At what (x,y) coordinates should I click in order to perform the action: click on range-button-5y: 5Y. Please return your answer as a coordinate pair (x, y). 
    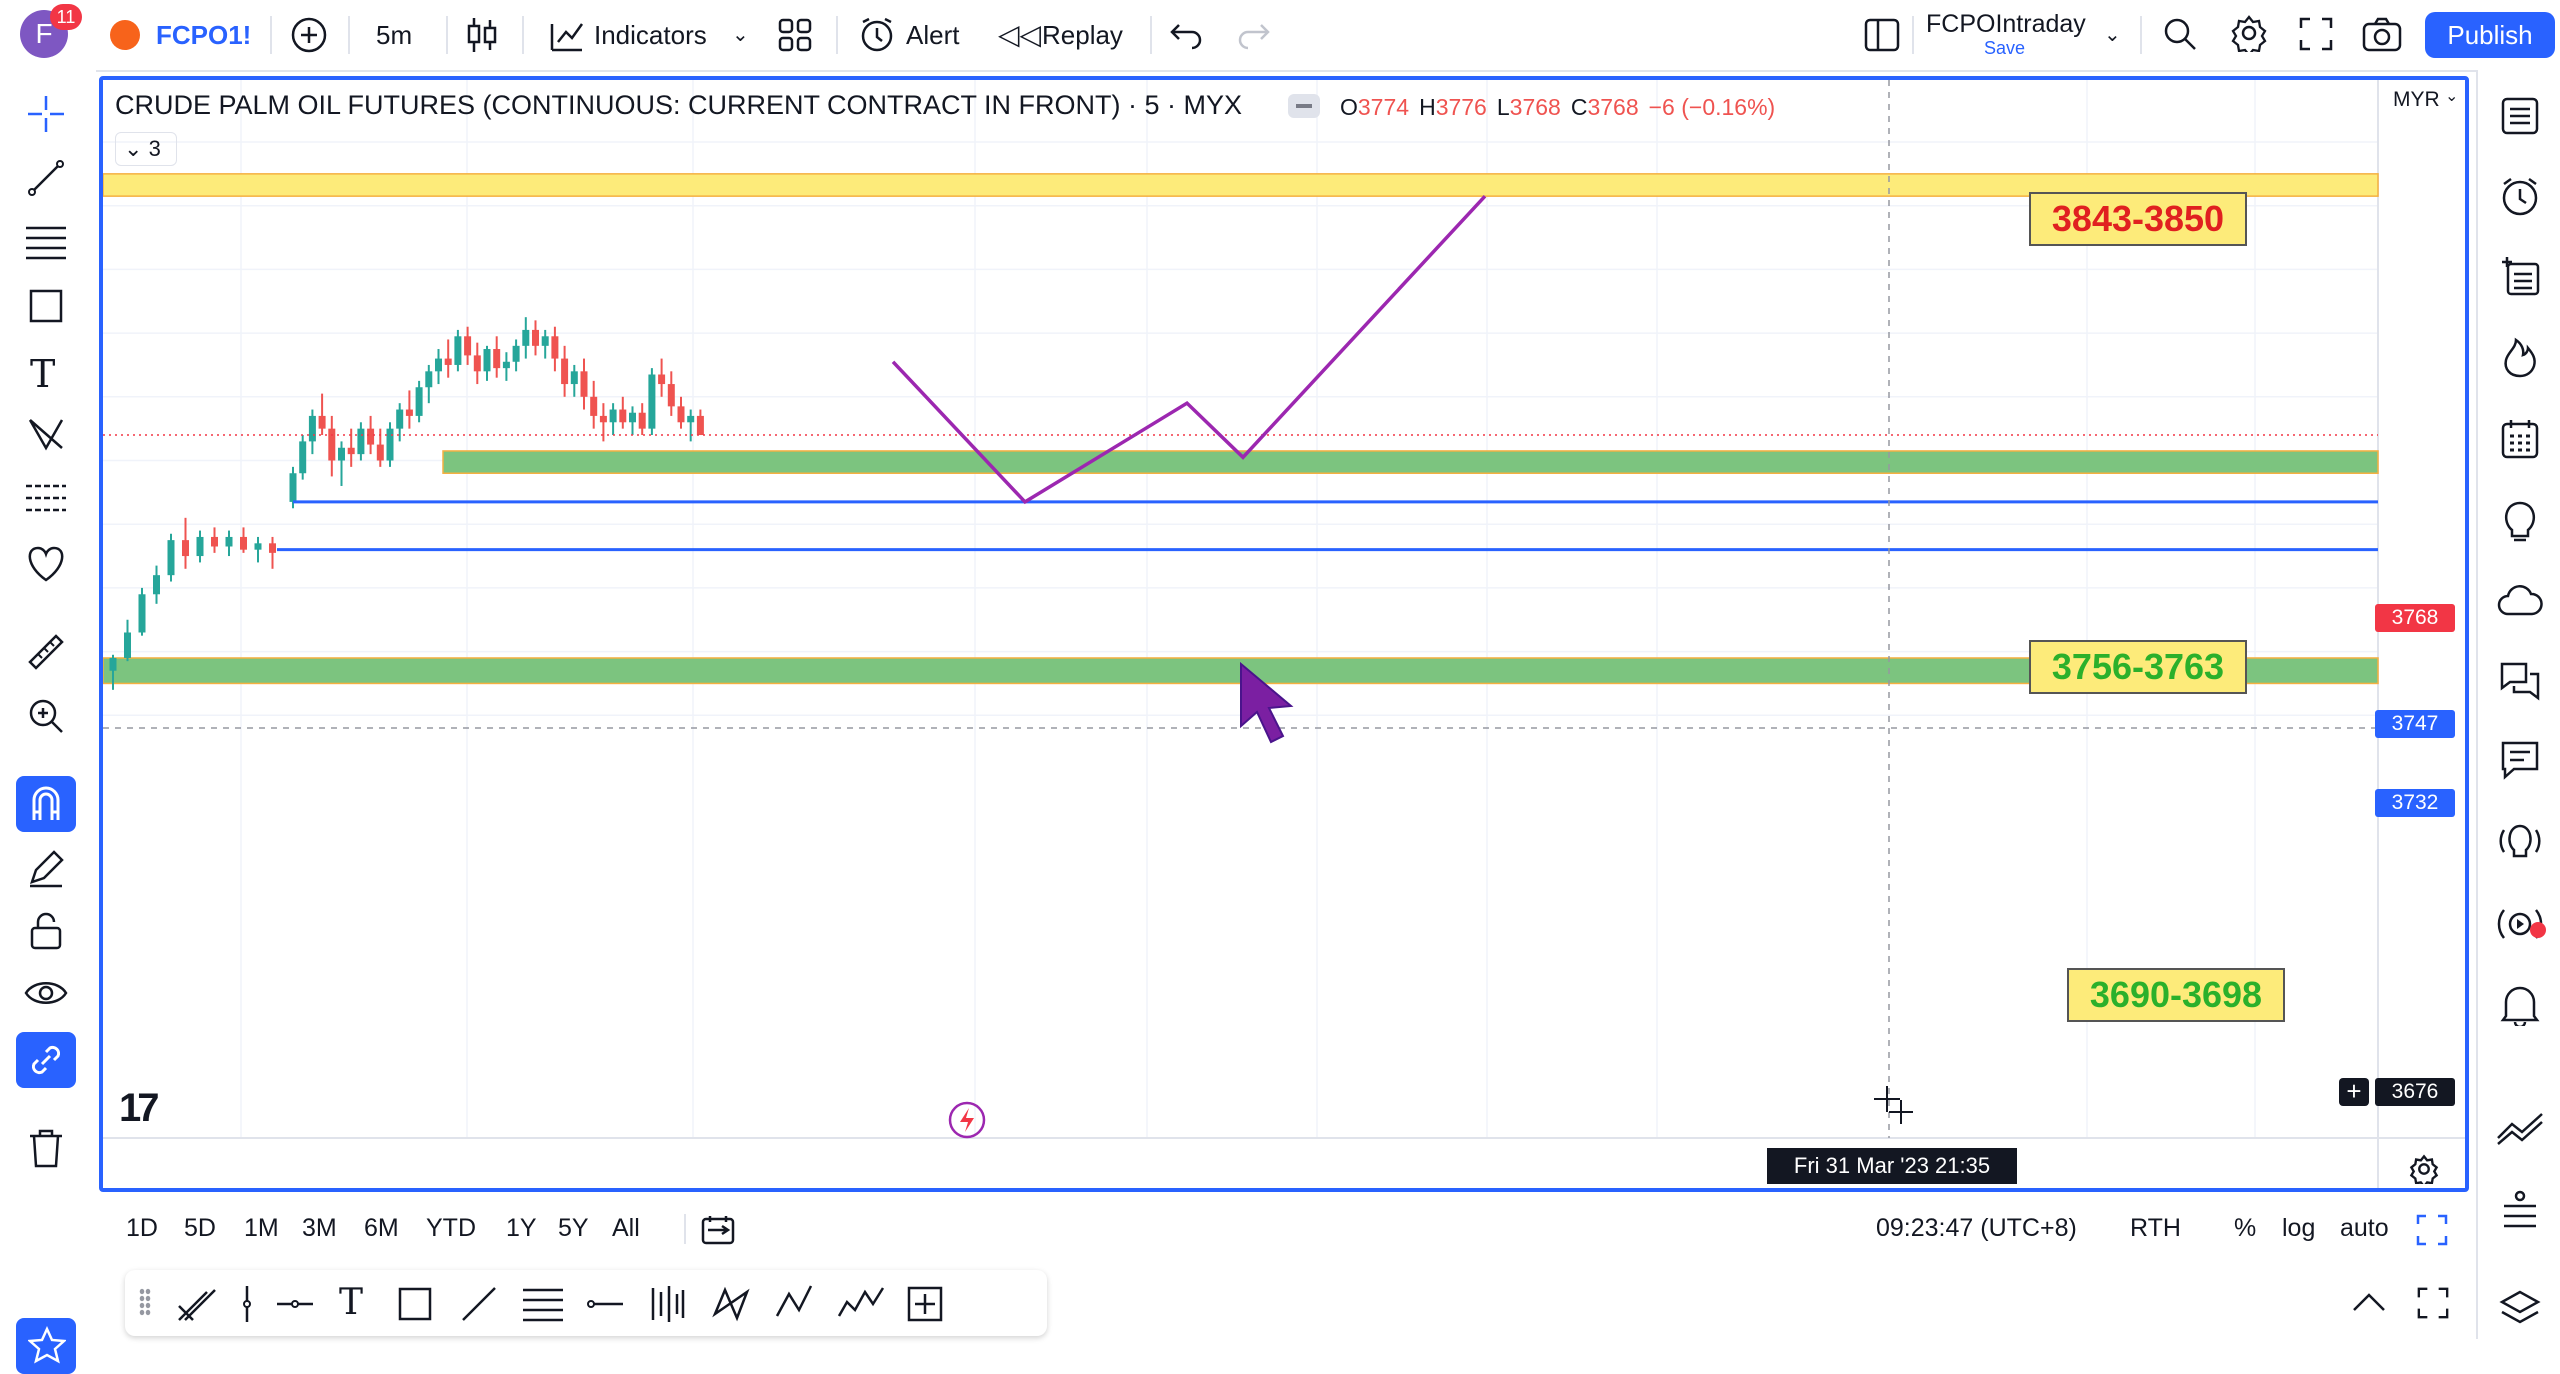
    Looking at the image, I should click on (573, 1228).